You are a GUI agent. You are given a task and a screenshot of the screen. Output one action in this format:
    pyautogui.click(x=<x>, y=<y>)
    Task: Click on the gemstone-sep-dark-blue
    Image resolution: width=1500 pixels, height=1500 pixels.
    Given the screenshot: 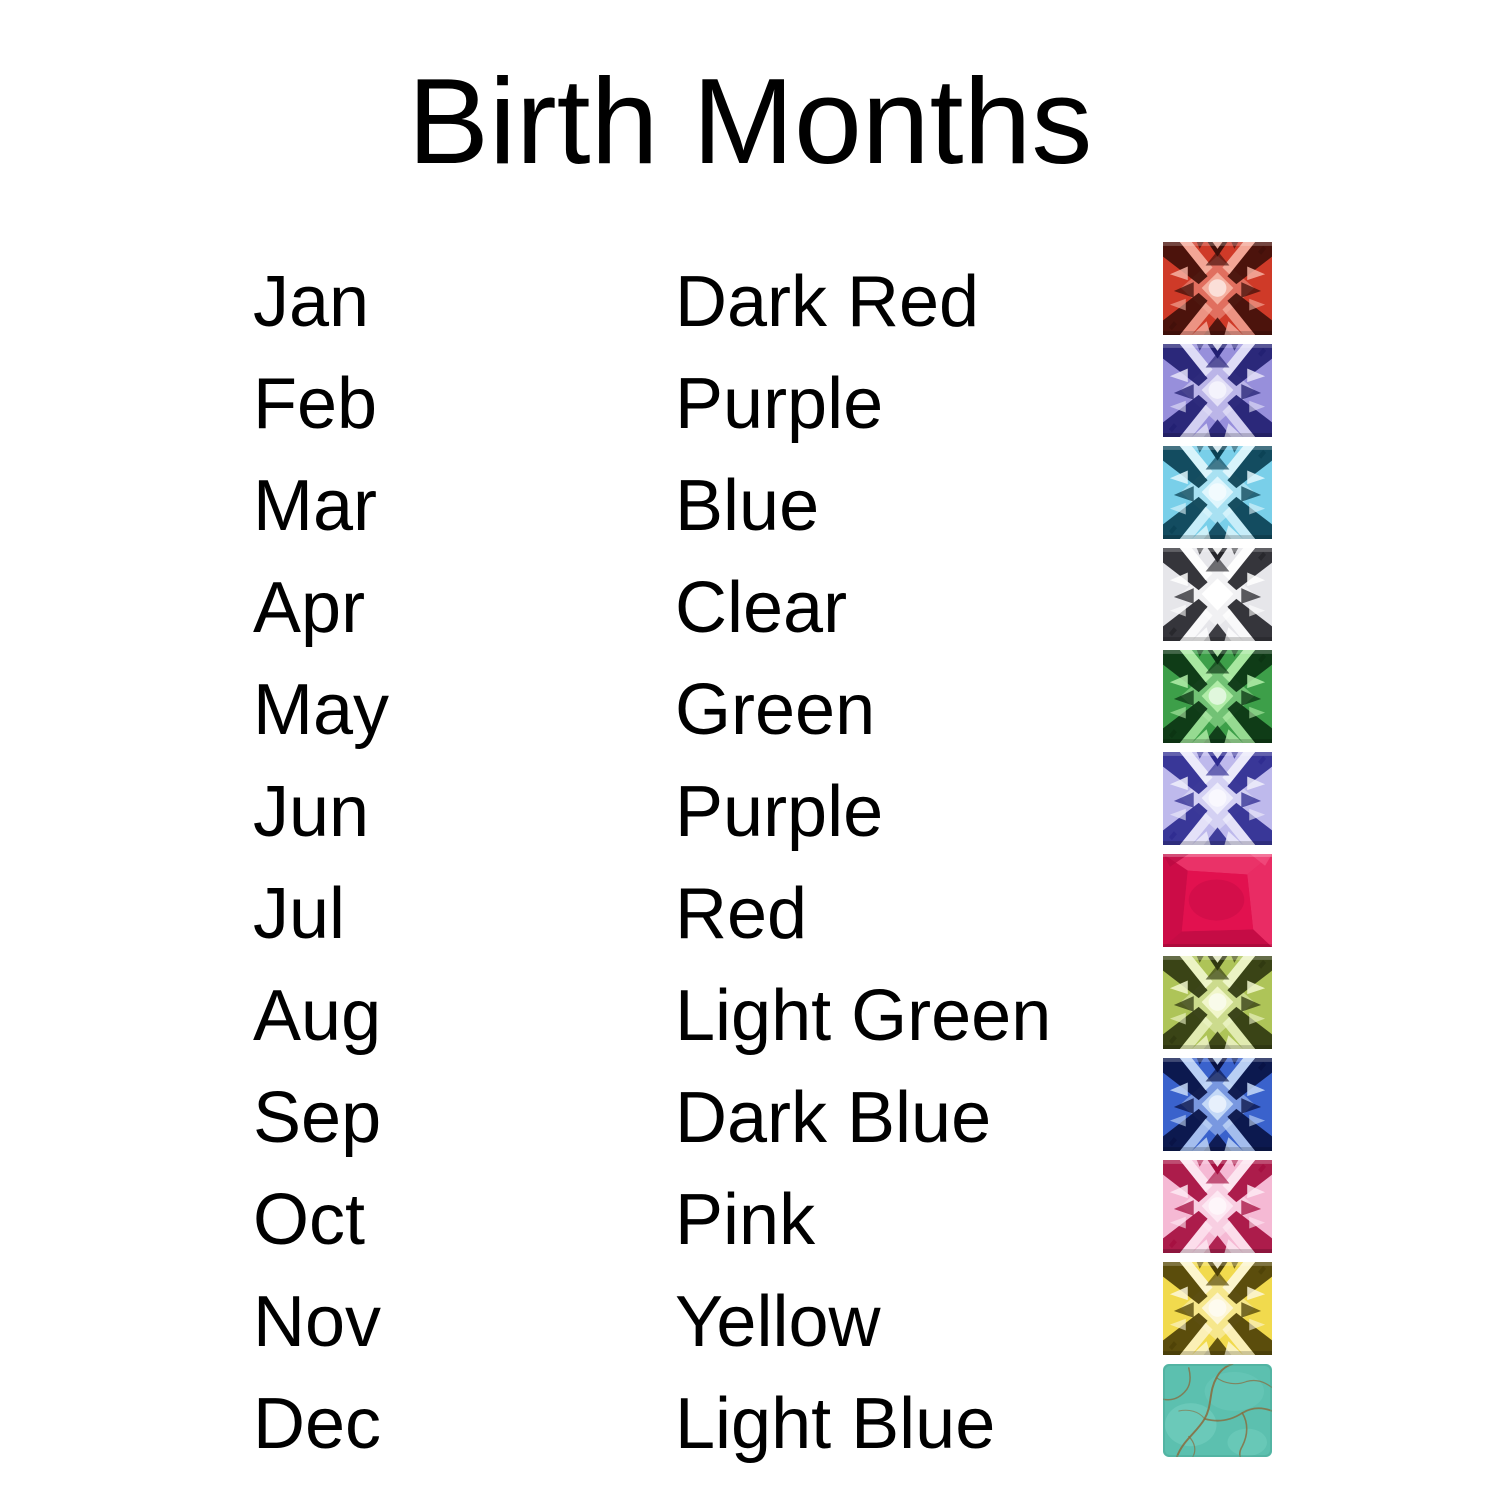 What is the action you would take?
    pyautogui.click(x=1217, y=1104)
    